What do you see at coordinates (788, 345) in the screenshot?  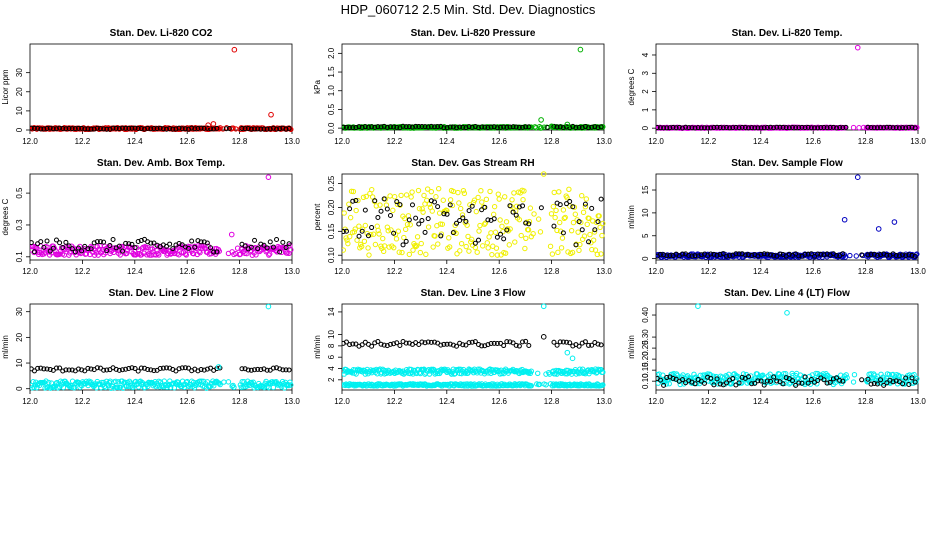 I see `data-points` at bounding box center [788, 345].